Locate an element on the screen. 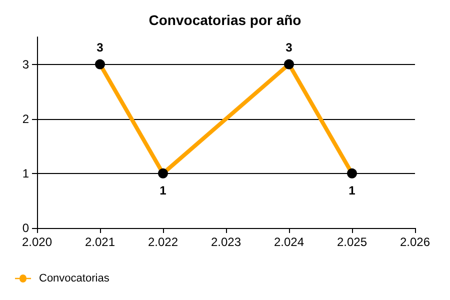  y-tick-label: 0 is located at coordinates (26, 228).